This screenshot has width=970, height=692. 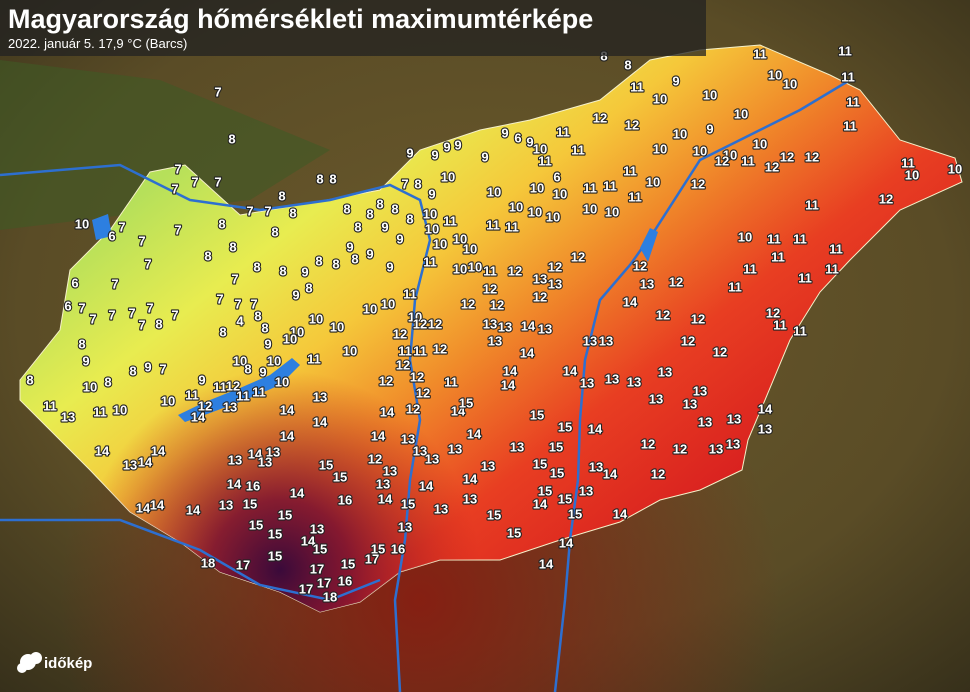 I want to click on station-temp: 17, so click(x=243, y=564).